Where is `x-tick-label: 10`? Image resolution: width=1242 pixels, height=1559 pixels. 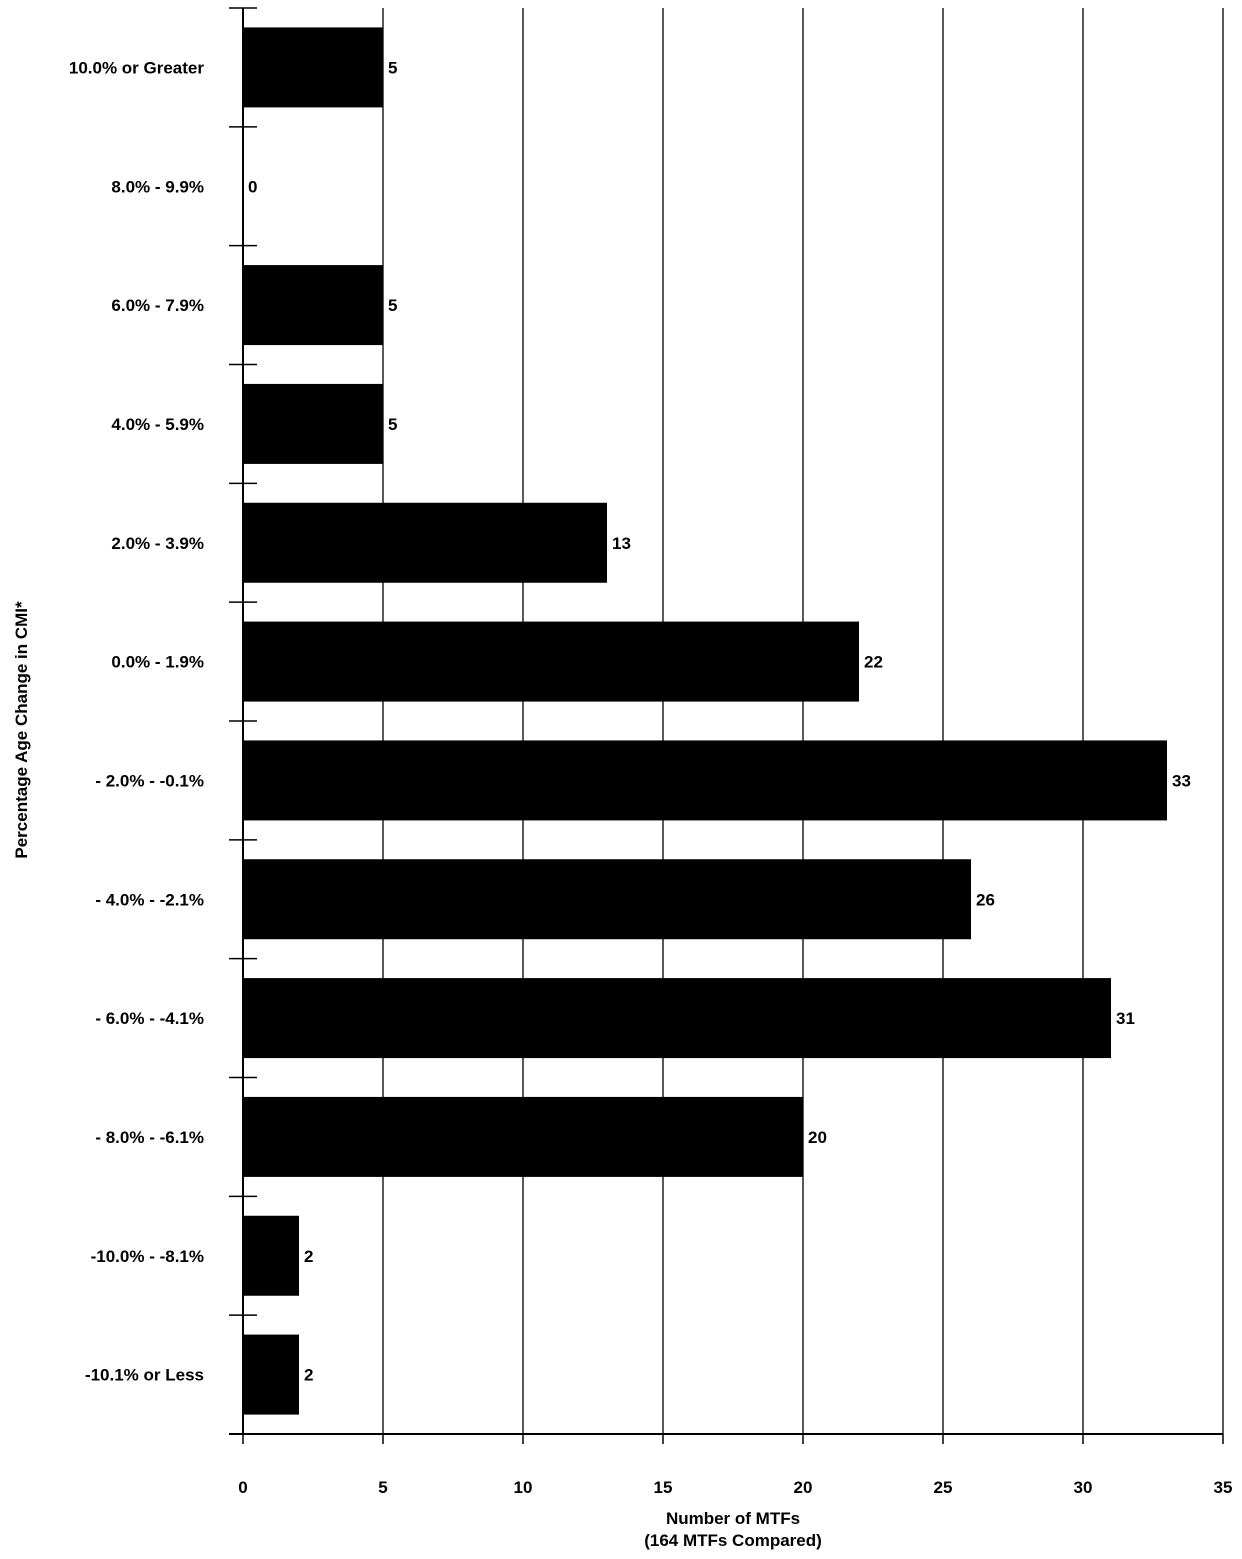
x-tick-label: 10 is located at coordinates (523, 1487).